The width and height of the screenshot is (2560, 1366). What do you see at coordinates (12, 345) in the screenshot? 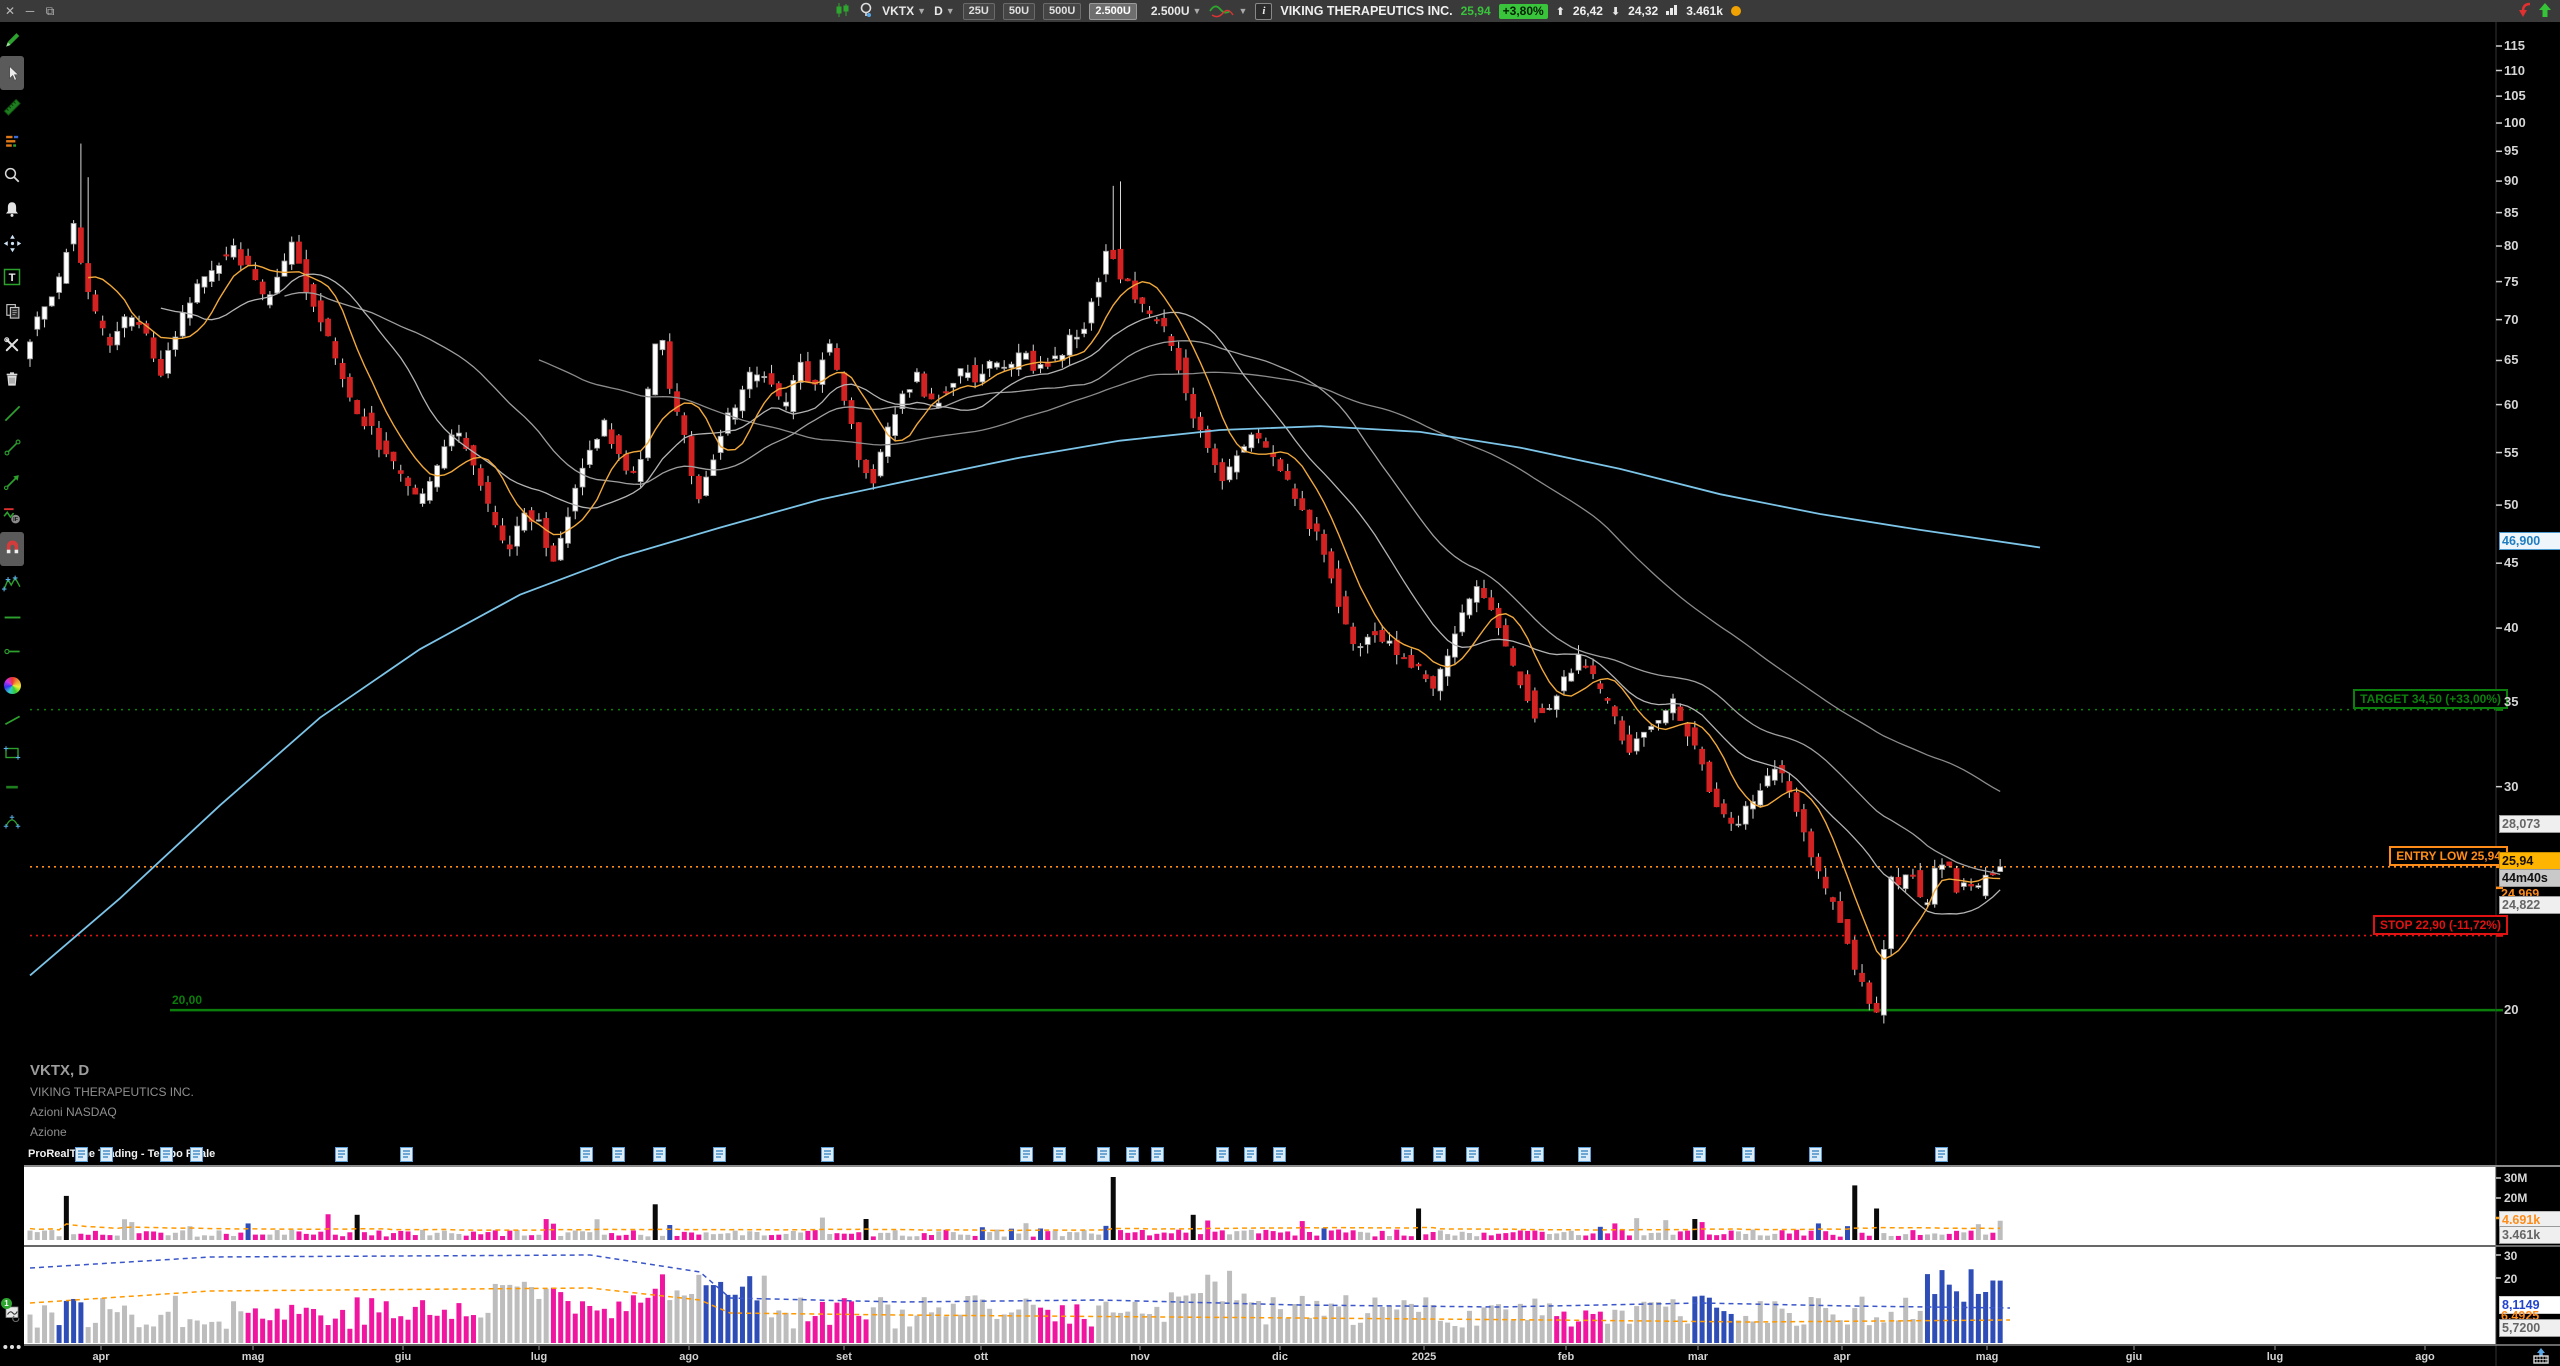
I see `tool-settings-tools` at bounding box center [12, 345].